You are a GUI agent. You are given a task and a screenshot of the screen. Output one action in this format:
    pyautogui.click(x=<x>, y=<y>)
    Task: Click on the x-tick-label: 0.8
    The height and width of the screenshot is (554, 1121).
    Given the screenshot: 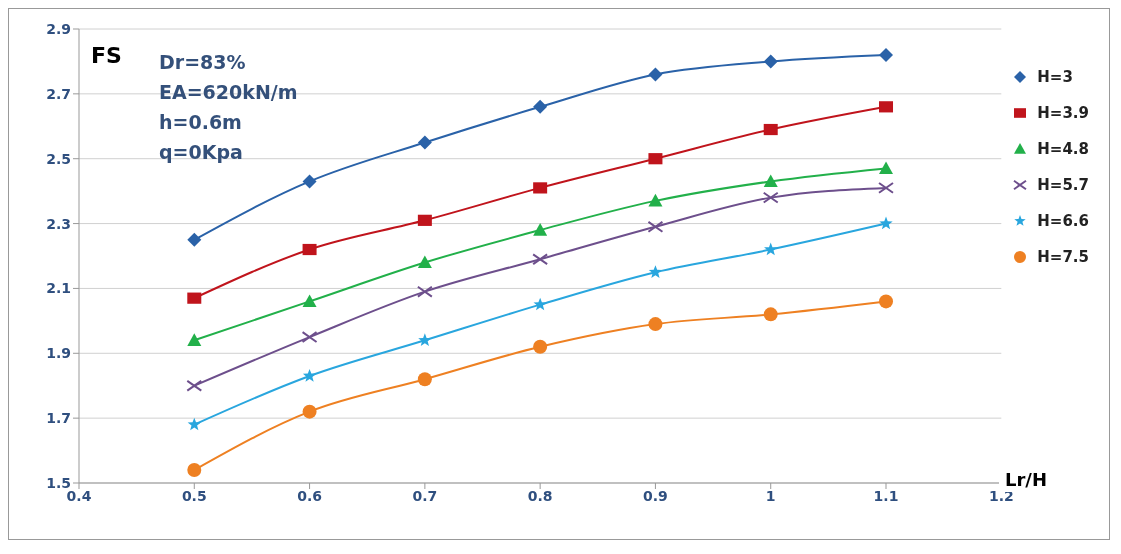 What is the action you would take?
    pyautogui.click(x=540, y=495)
    